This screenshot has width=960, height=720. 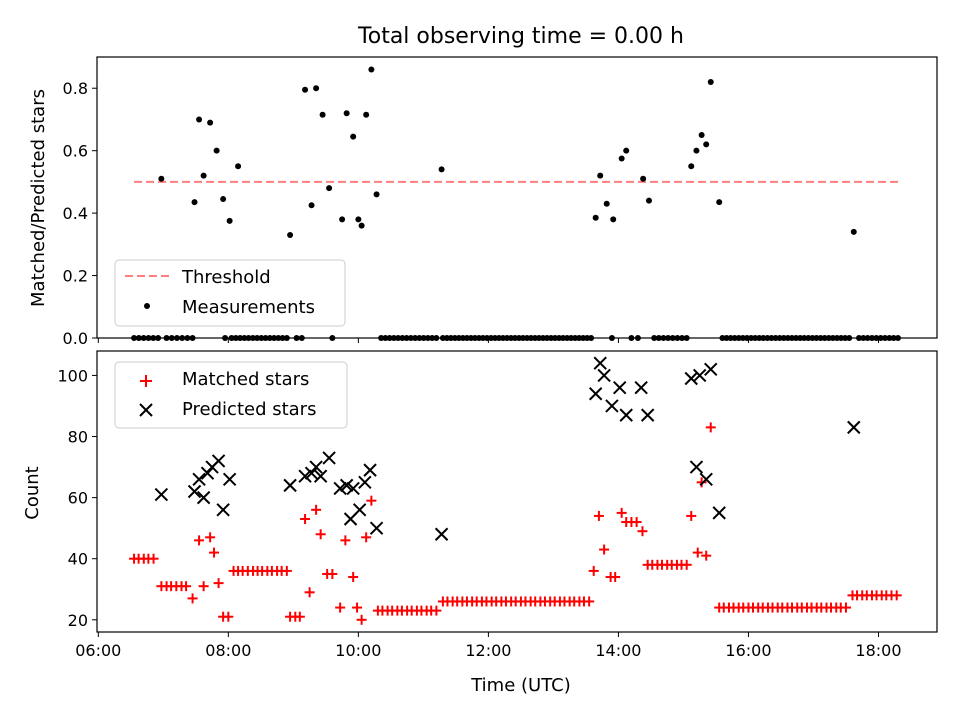 What do you see at coordinates (358, 650) in the screenshot?
I see `x-tick-label: 10:00` at bounding box center [358, 650].